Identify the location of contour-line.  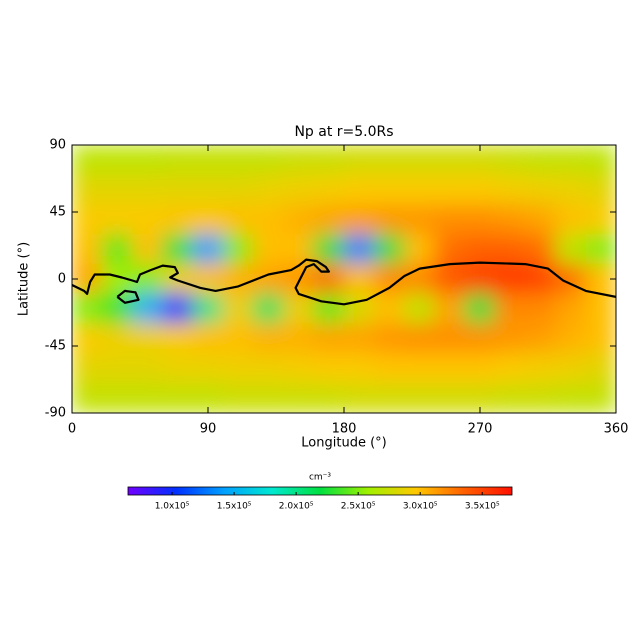
(344, 282).